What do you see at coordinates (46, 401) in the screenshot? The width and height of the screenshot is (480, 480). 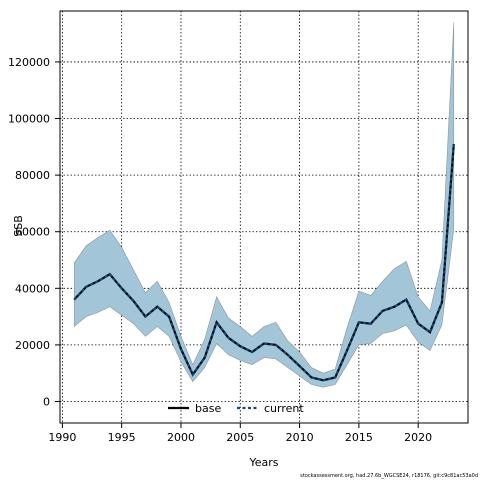 I see `y-tick-label: 0` at bounding box center [46, 401].